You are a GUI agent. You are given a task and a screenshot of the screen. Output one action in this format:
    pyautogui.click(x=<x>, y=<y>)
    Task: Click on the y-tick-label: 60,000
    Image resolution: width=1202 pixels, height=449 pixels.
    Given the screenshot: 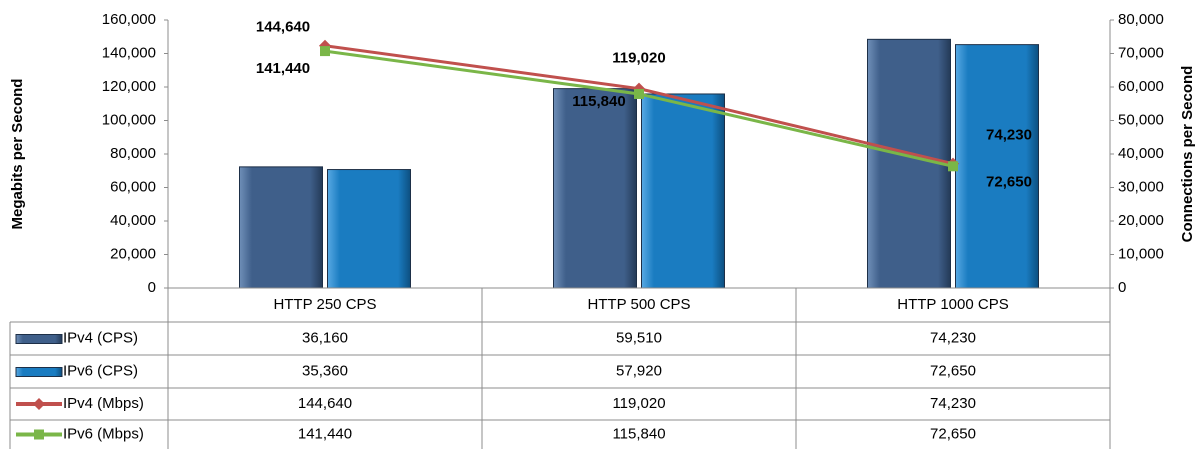 What is the action you would take?
    pyautogui.click(x=133, y=186)
    